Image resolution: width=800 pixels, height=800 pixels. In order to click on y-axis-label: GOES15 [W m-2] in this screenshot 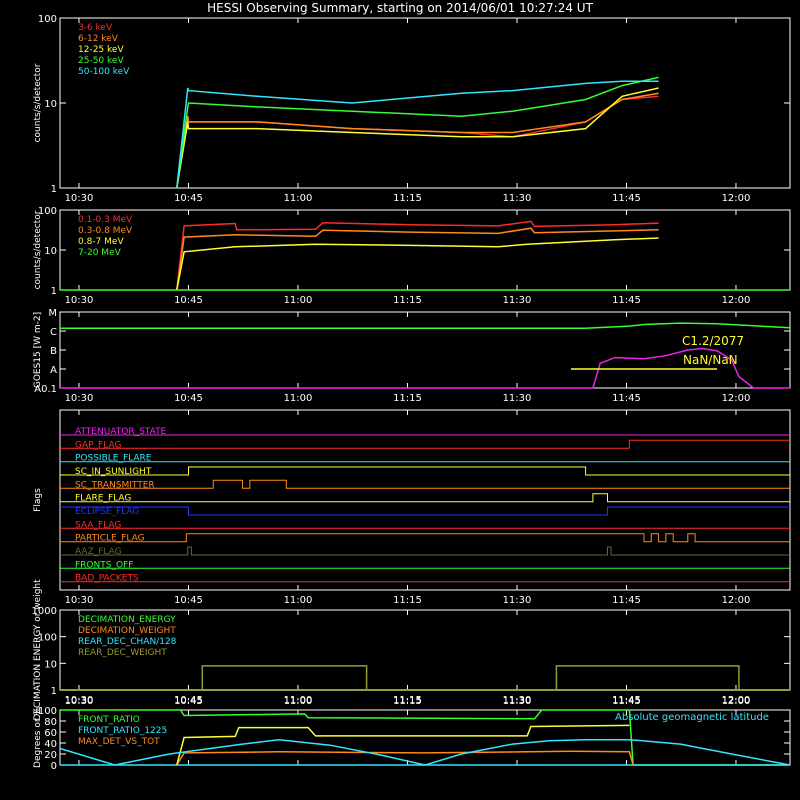, I will do `click(38, 350)`.